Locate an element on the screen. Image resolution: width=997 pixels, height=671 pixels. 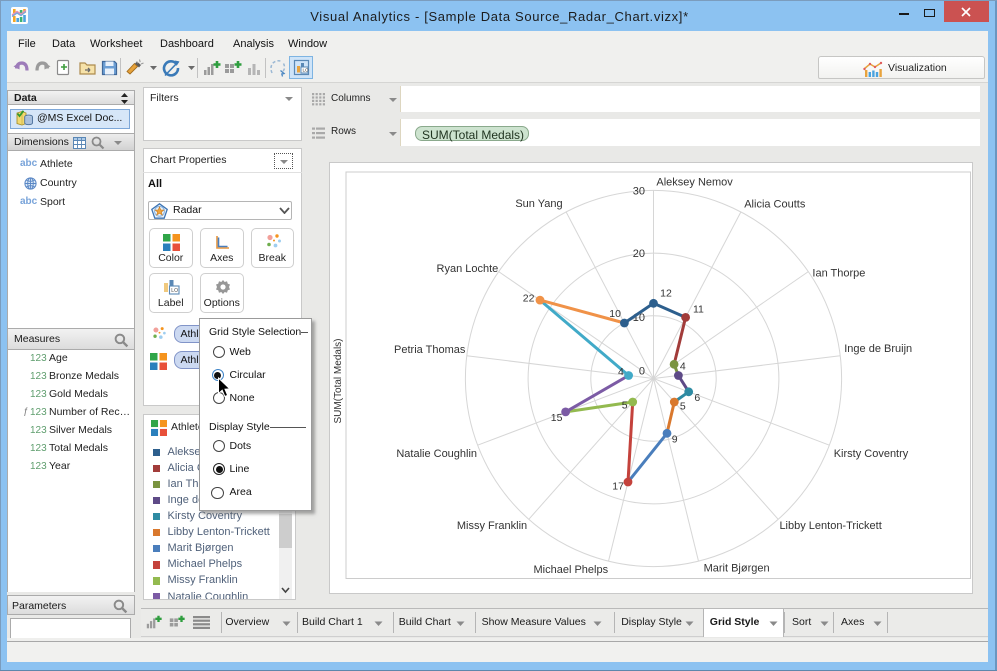
svg-text: Michael Phelps is located at coordinates (571, 570).